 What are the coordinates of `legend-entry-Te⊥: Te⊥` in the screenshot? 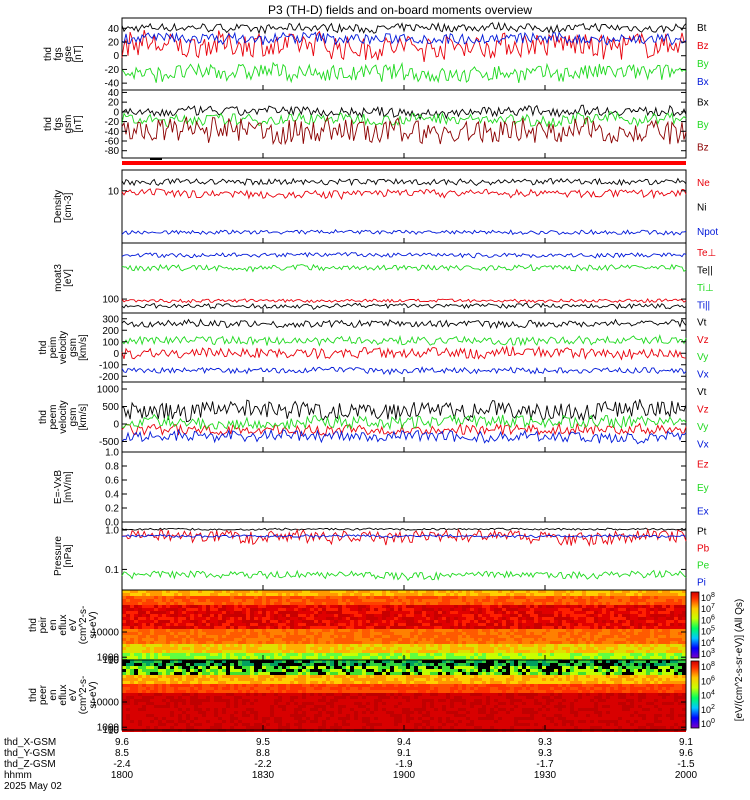 It's located at (706, 253).